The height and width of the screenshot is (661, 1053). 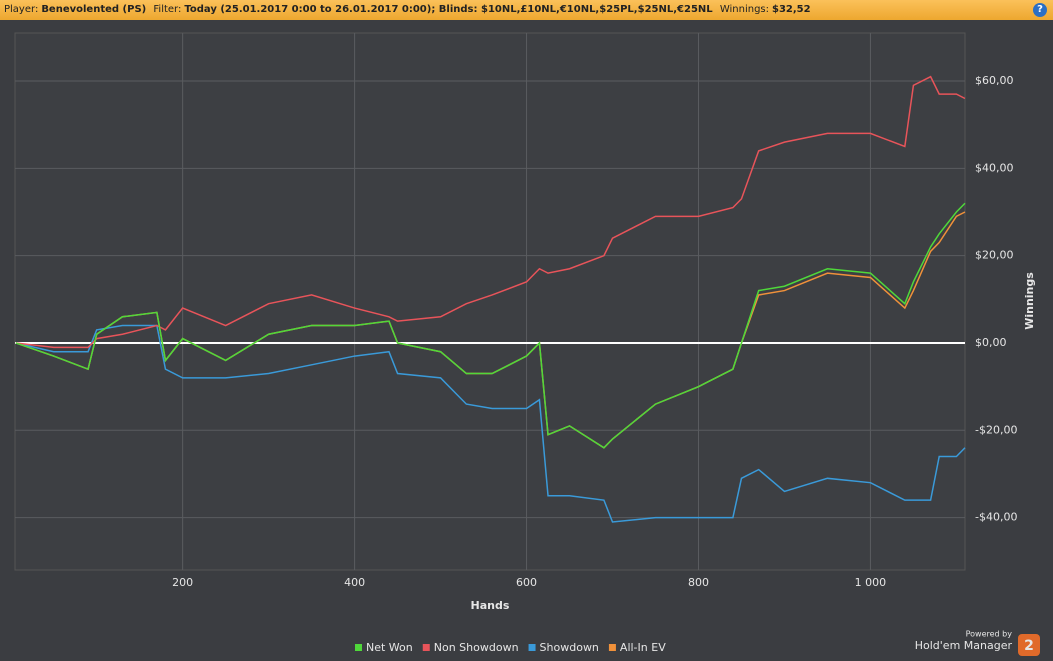 What do you see at coordinates (643, 647) in the screenshot?
I see `legend-label: All-In EV` at bounding box center [643, 647].